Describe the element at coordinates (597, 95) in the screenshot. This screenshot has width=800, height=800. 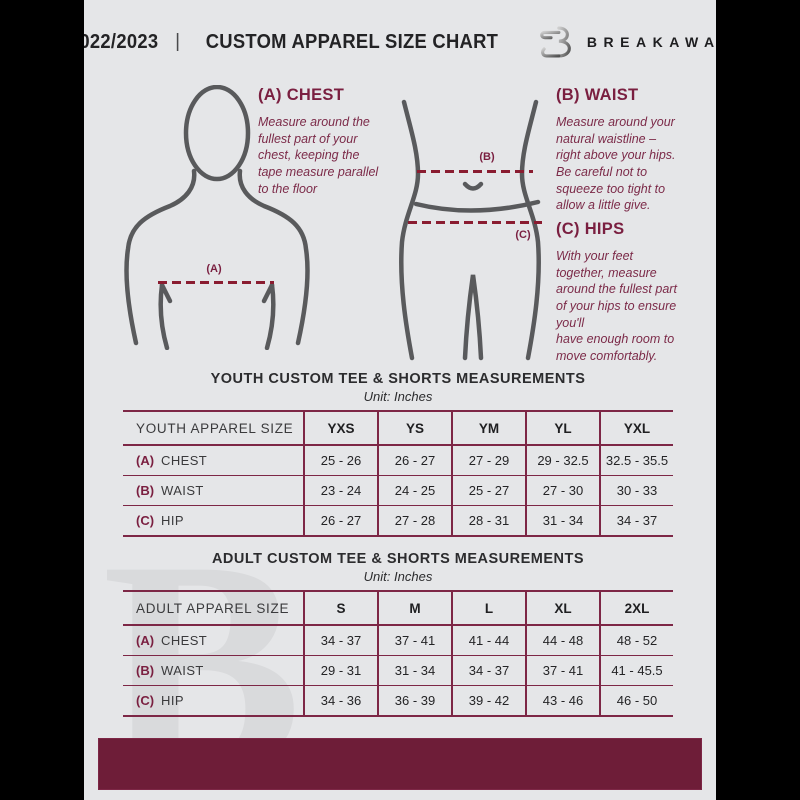
I see `waist-guide-heading: (B) WAIST` at that location.